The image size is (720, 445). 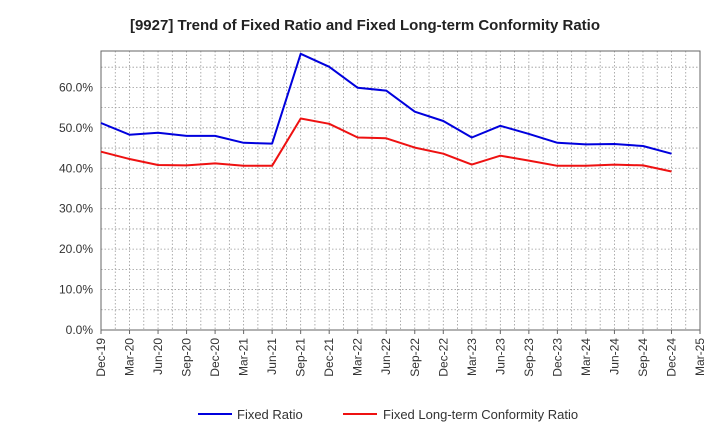 I want to click on series-line-fixed-long-term-conformity-ratio, so click(x=386, y=145).